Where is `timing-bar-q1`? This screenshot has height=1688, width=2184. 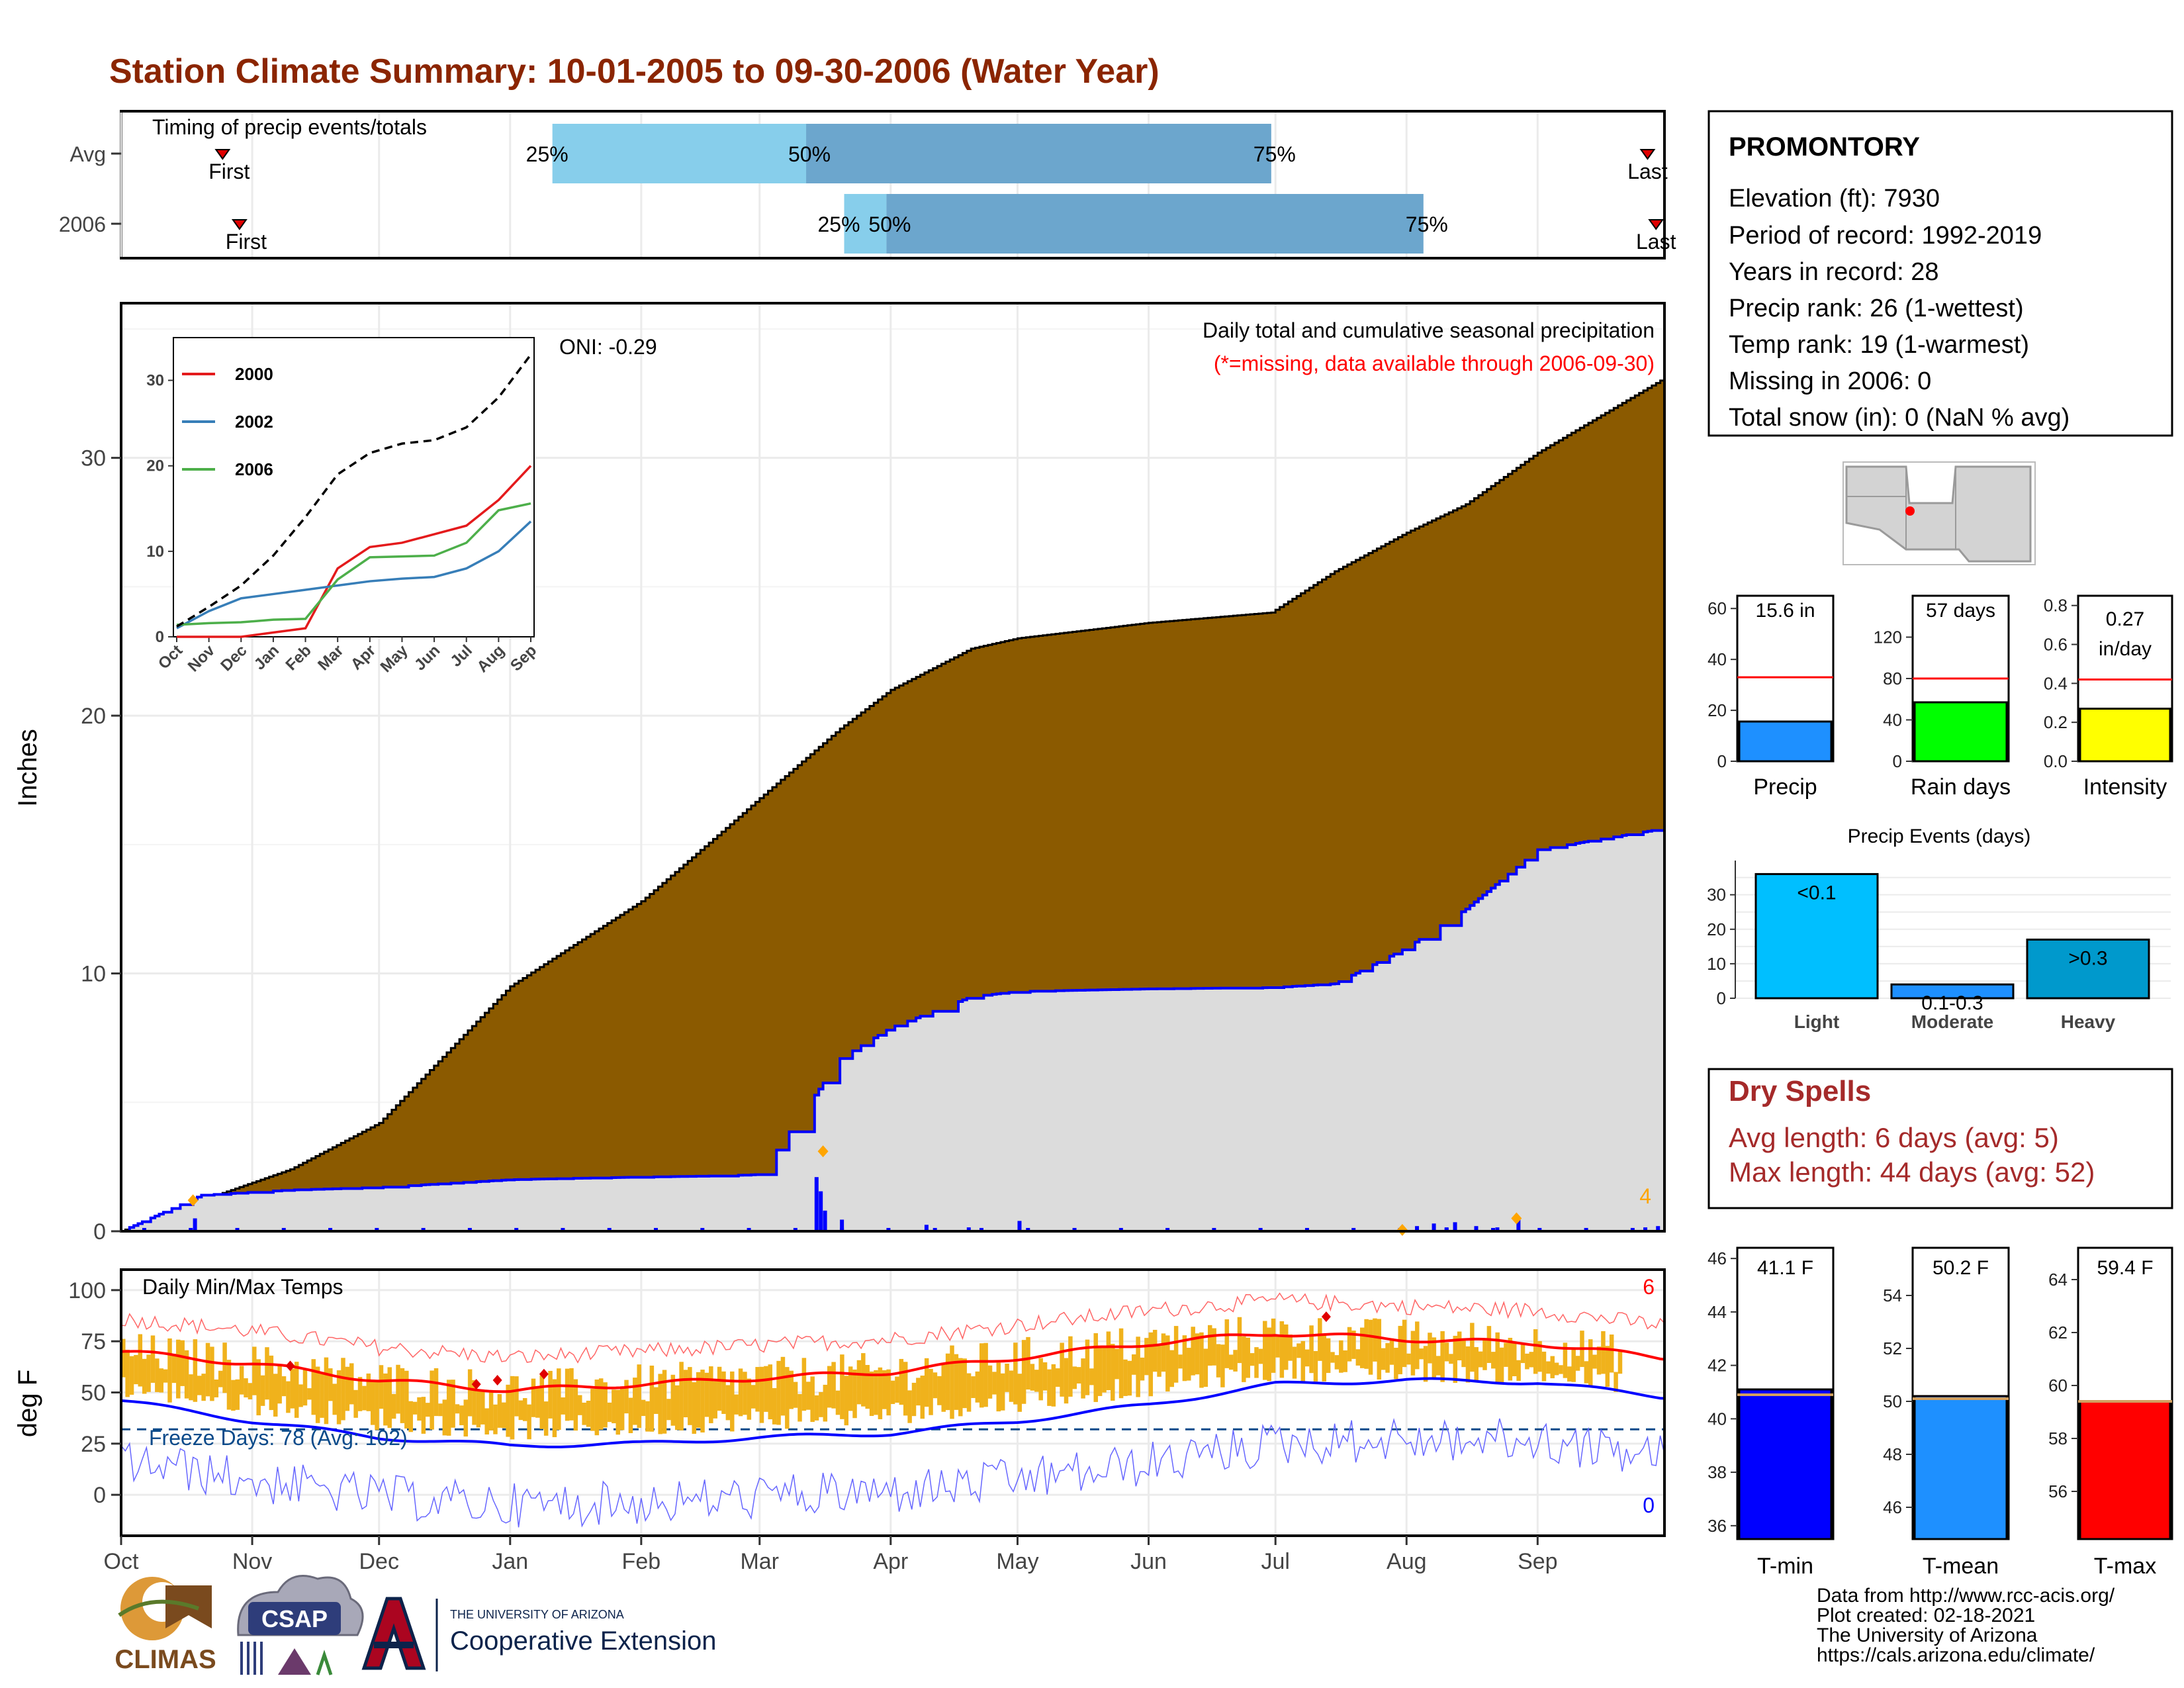
timing-bar-q1 is located at coordinates (866, 224).